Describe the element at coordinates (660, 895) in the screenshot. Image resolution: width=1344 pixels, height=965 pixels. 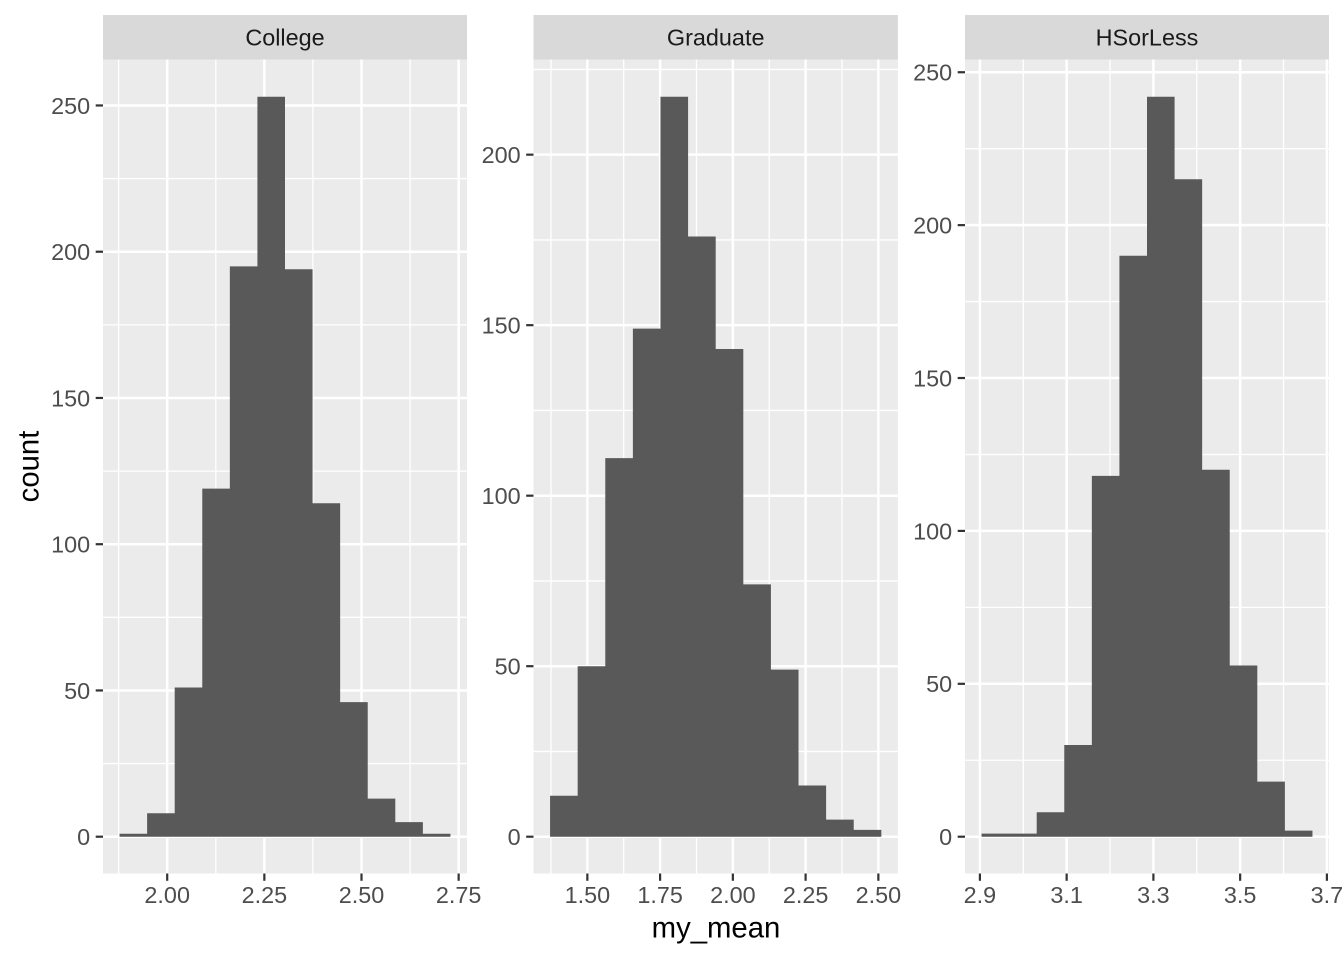
I see `svg-text: 1.75` at that location.